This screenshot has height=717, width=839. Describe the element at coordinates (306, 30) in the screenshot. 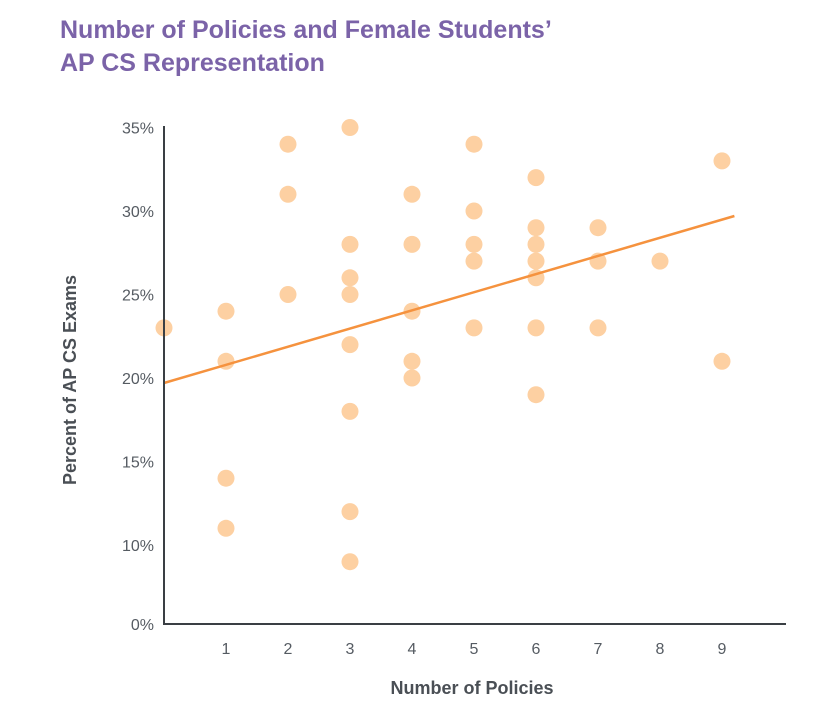

I see `chart-title-line-1: Number of Policies and Female Students’` at that location.